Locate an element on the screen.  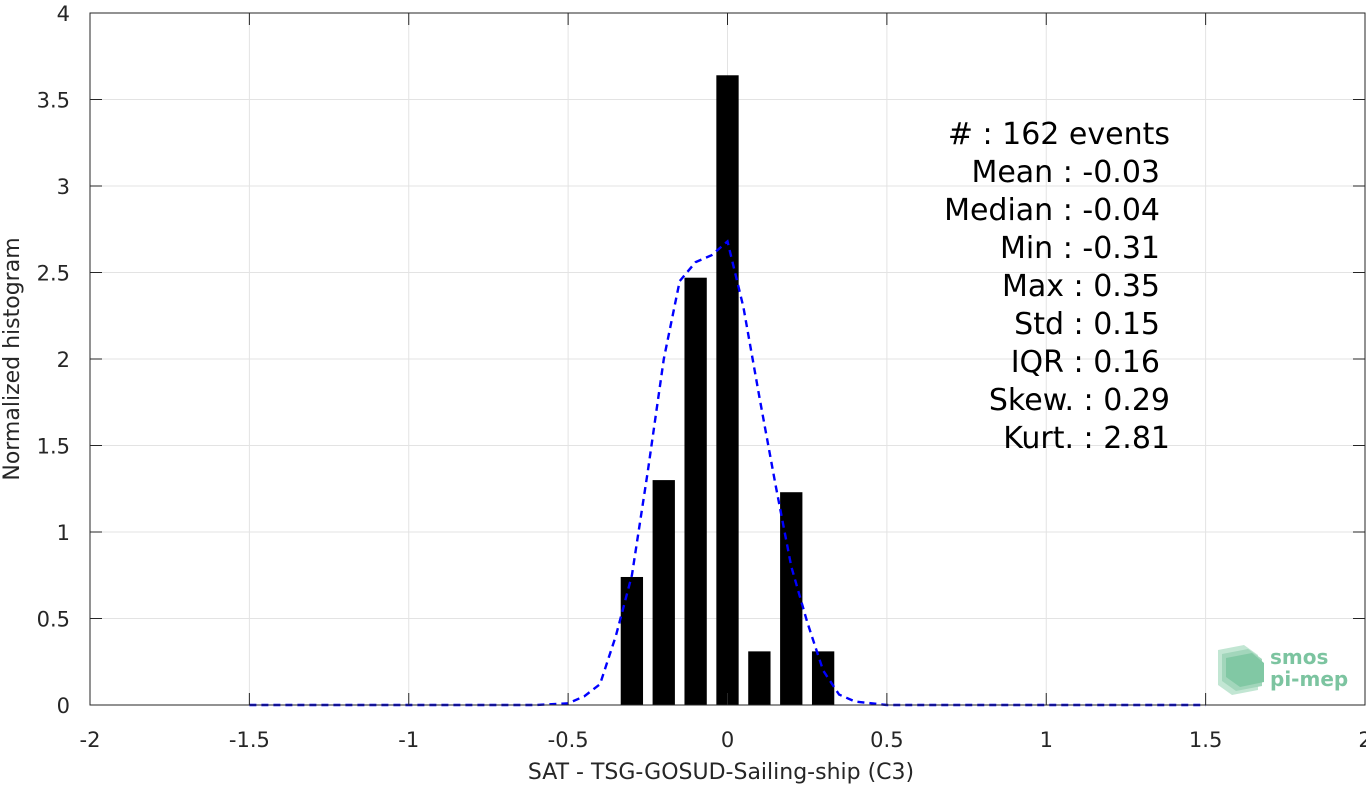
y-tick-label: 0 is located at coordinates (63, 706).